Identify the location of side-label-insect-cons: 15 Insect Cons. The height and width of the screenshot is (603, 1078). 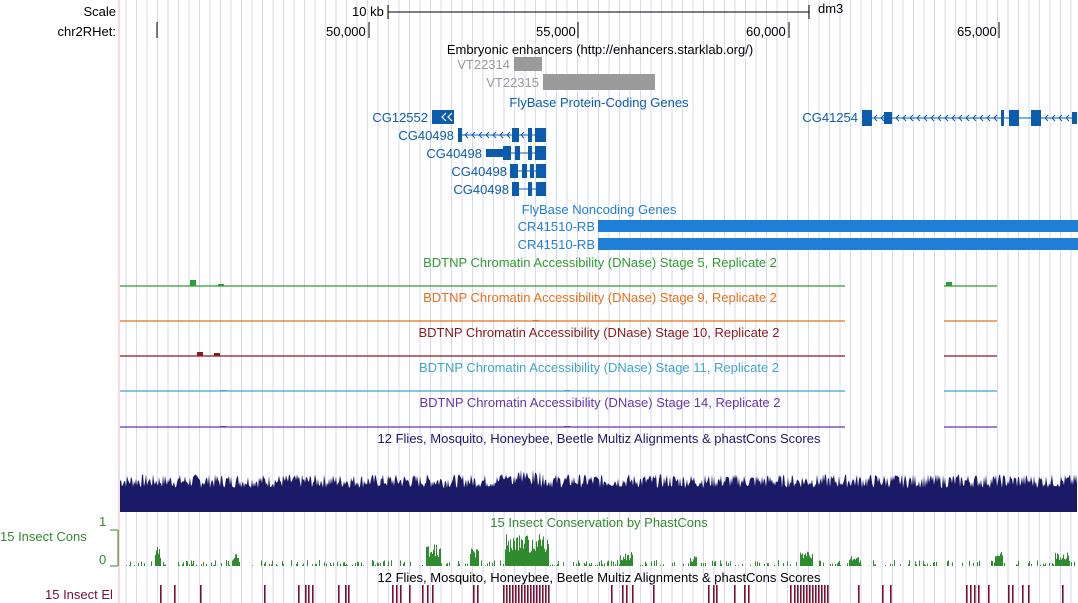
(43, 536).